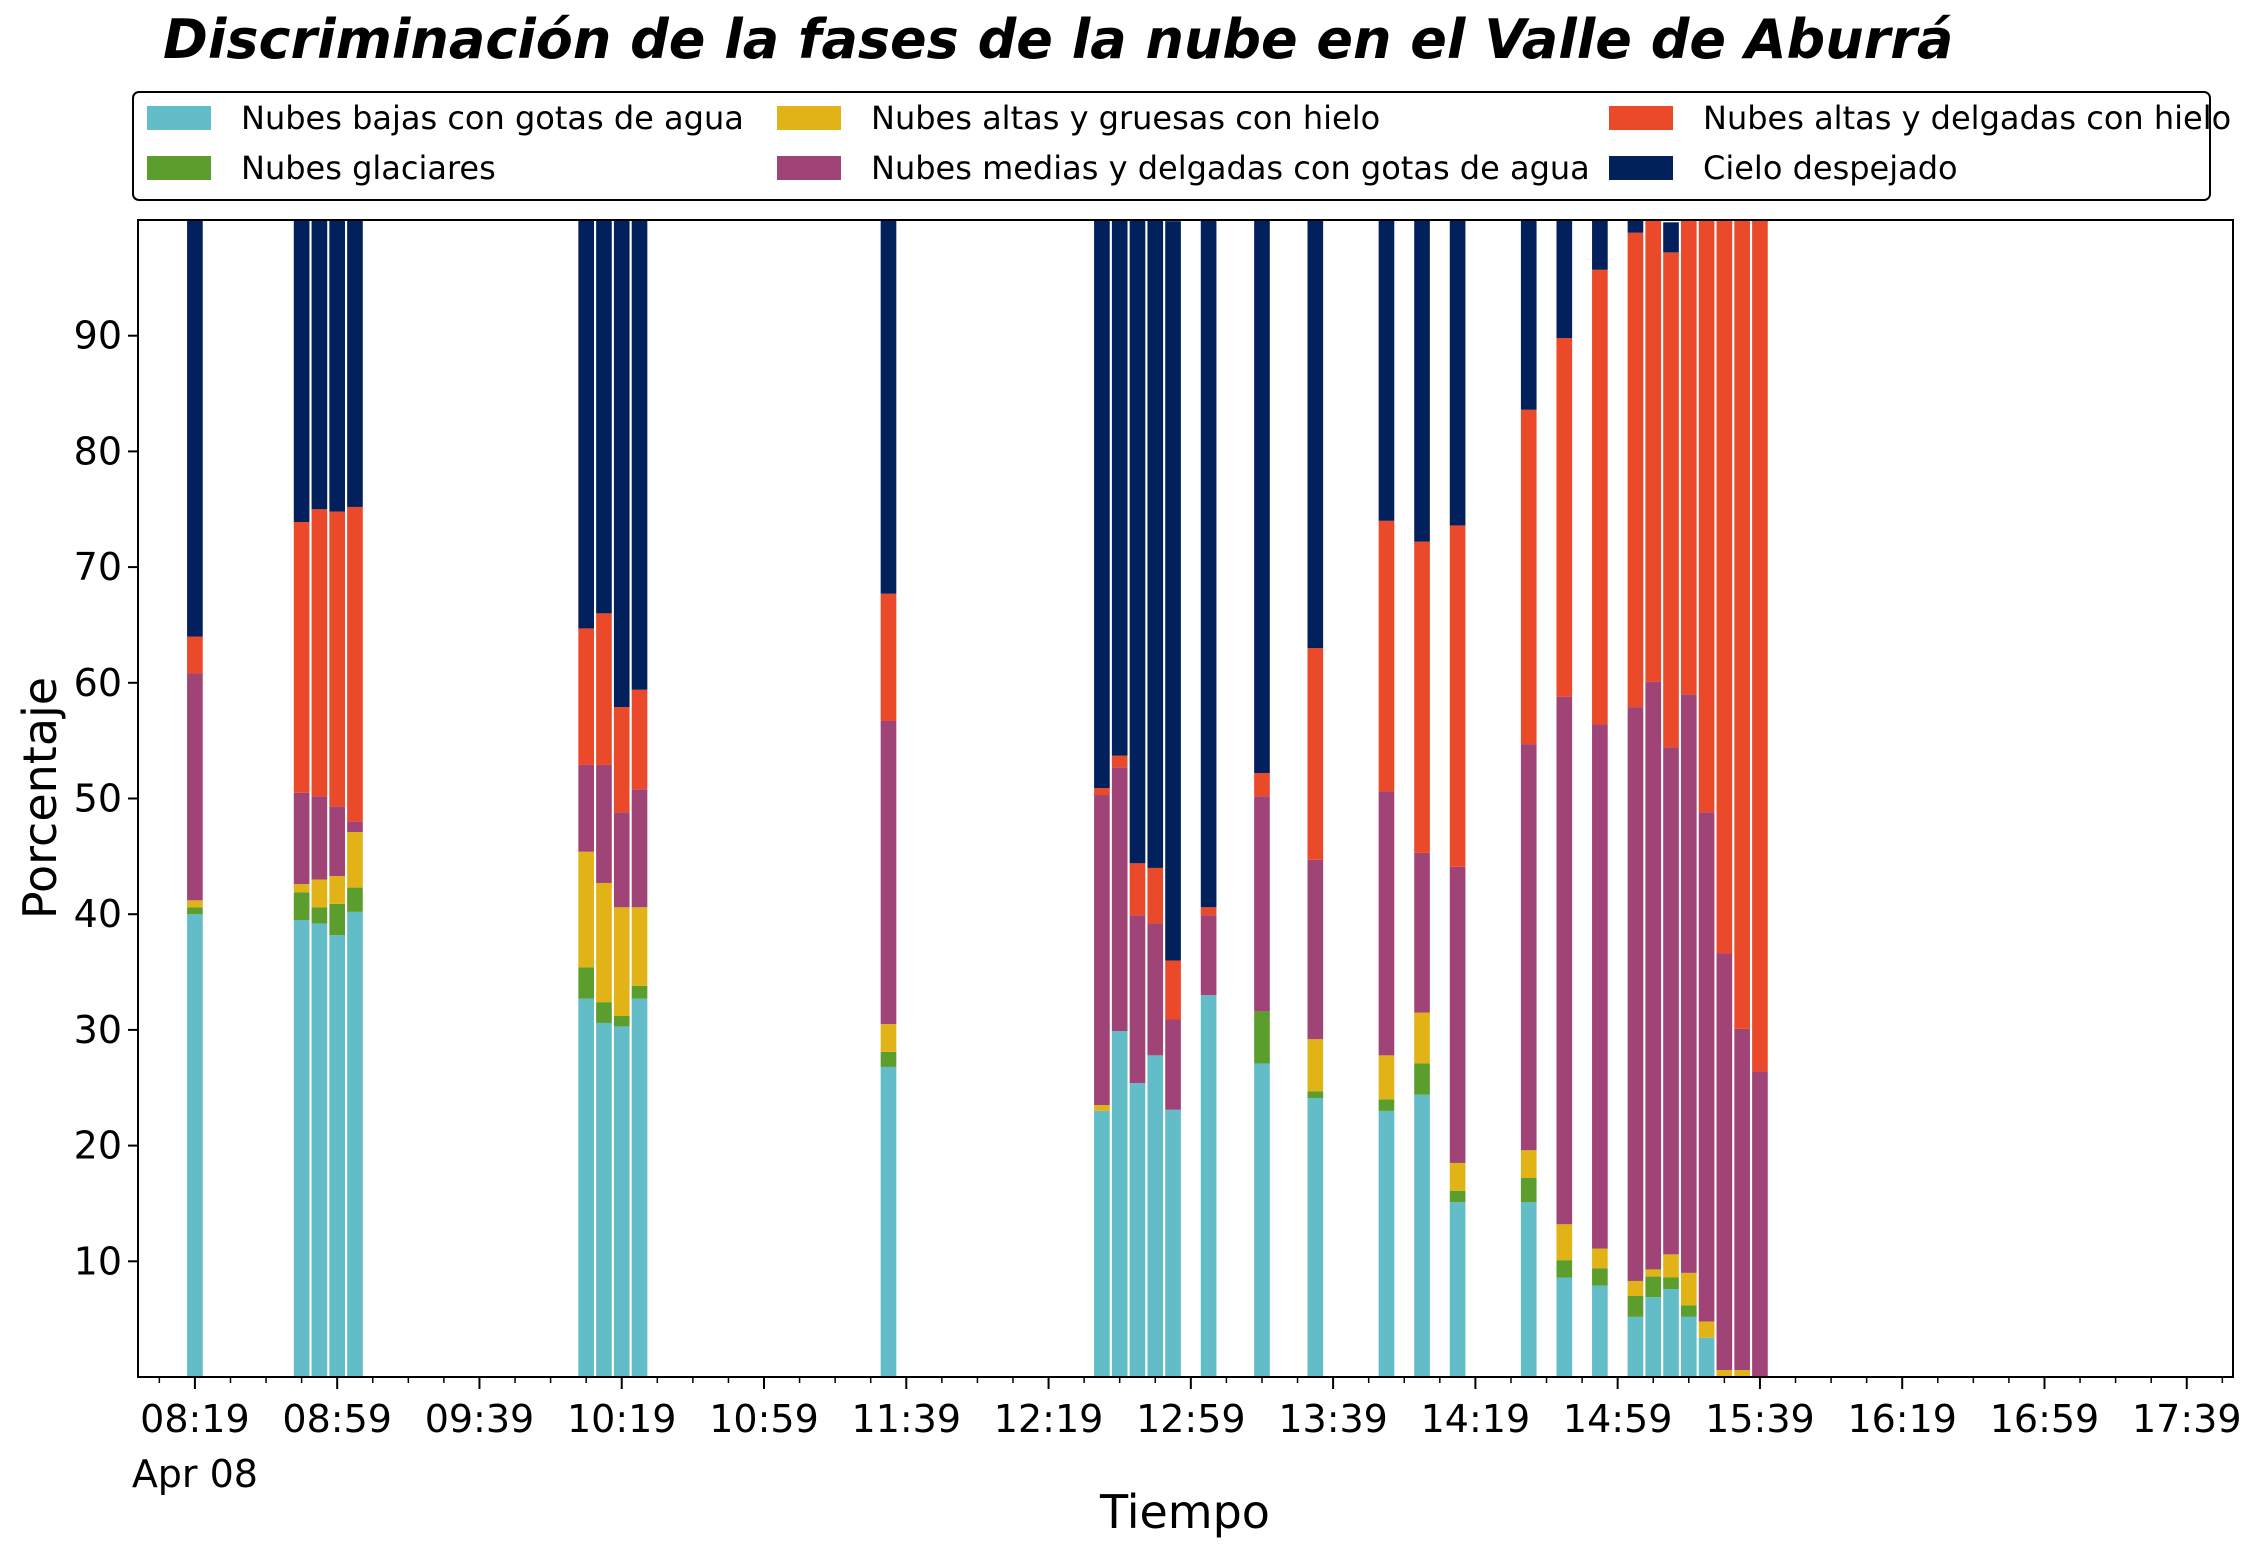 Image resolution: width=2244 pixels, height=1559 pixels. What do you see at coordinates (98, 451) in the screenshot?
I see `y-tick-label: 80` at bounding box center [98, 451].